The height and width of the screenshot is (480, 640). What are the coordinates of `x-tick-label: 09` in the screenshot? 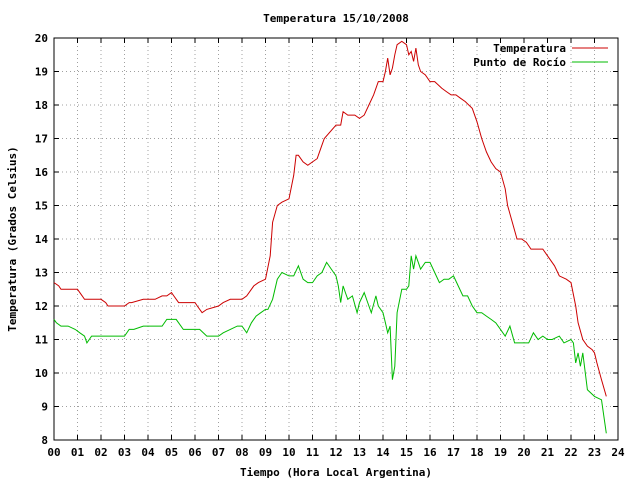 It's located at (265, 452).